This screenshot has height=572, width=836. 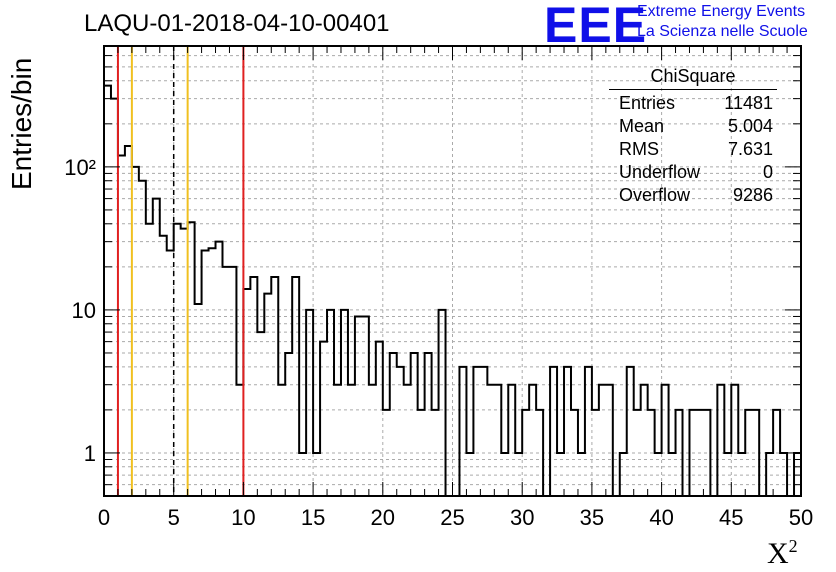 What do you see at coordinates (693, 126) in the screenshot?
I see `stats-row: Mean 5.004` at bounding box center [693, 126].